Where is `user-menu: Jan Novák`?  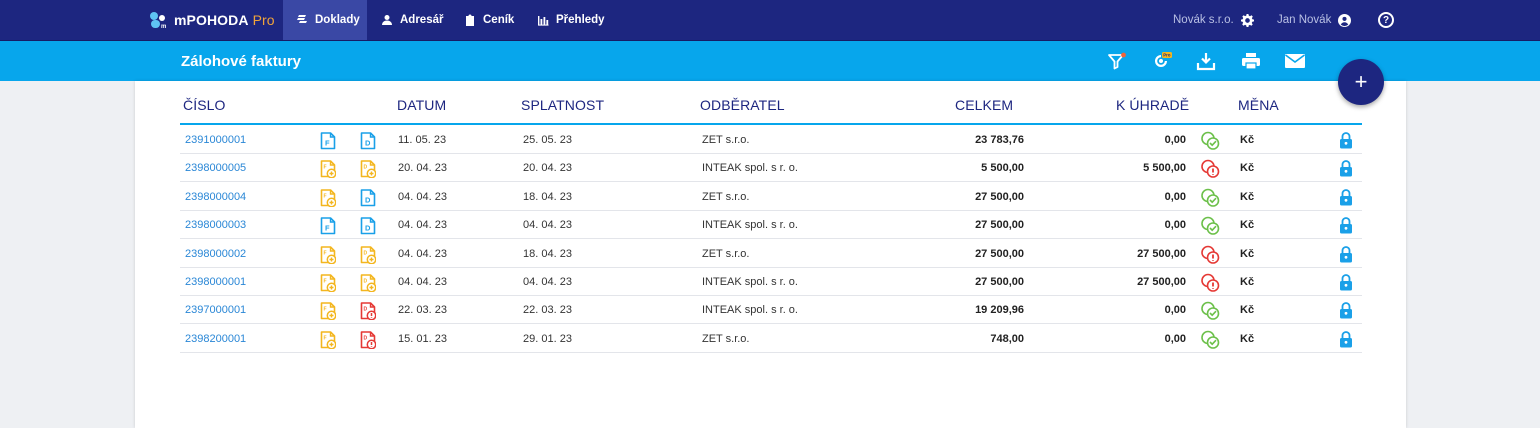 user-menu: Jan Novák is located at coordinates (1314, 20).